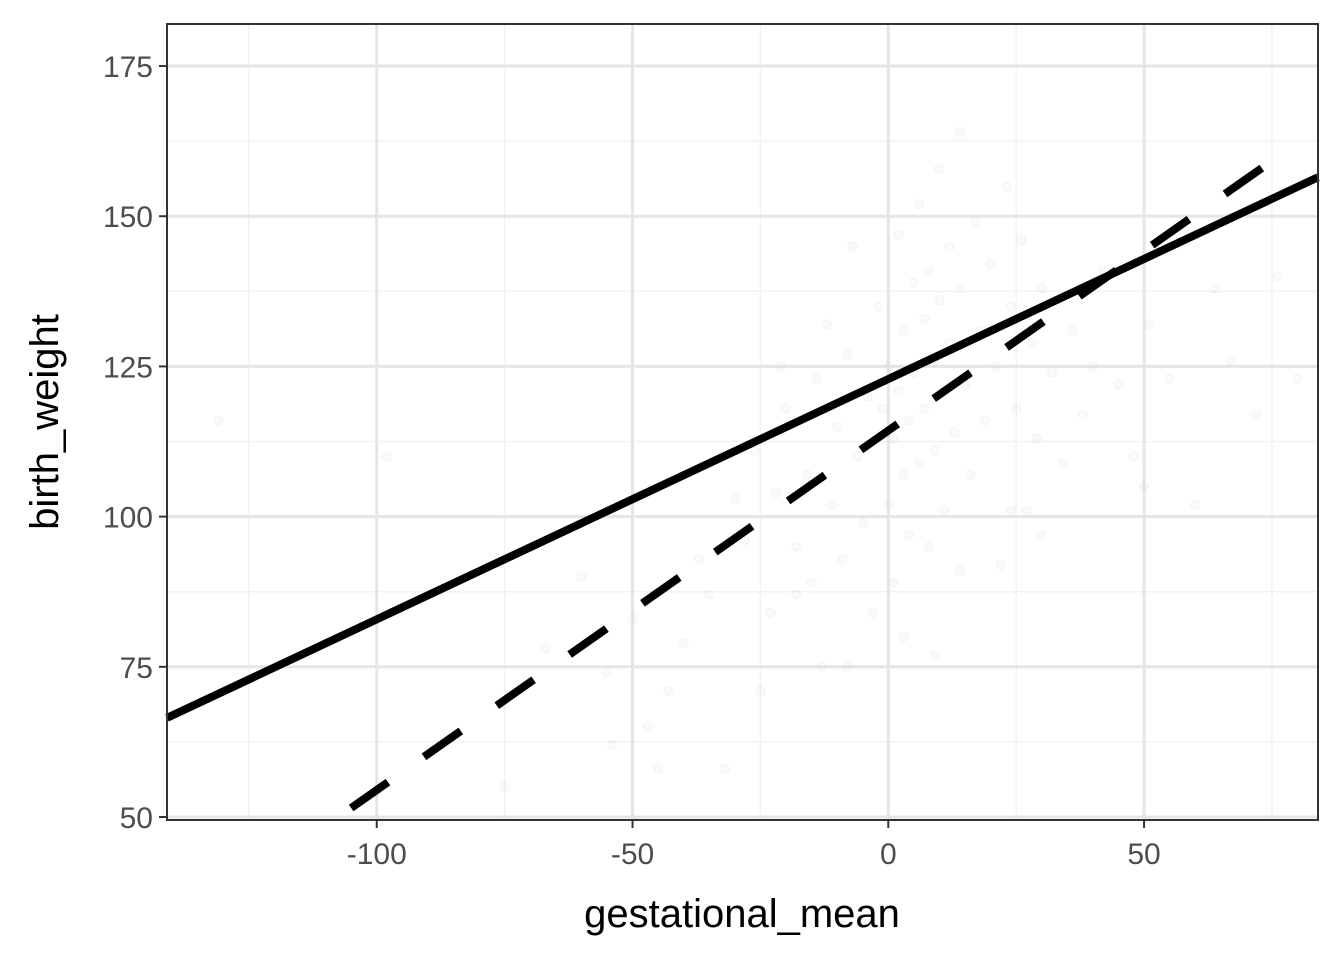 This screenshot has width=1344, height=960. What do you see at coordinates (128, 367) in the screenshot?
I see `y-tick-label: 125` at bounding box center [128, 367].